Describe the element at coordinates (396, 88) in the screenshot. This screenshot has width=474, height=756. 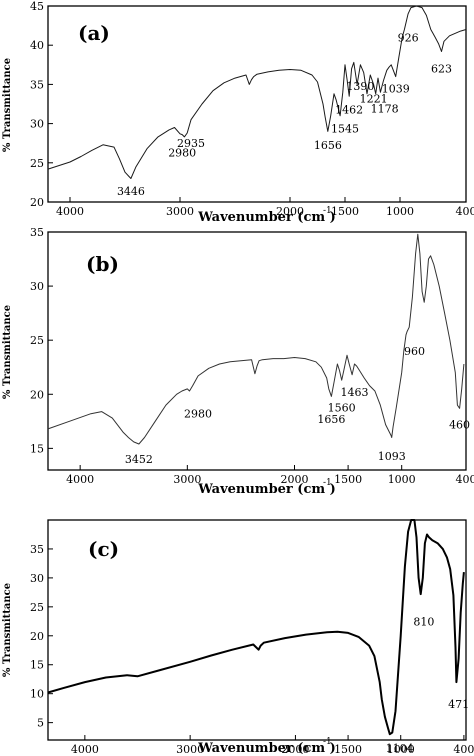
I see `peak-label: 1039` at that location.